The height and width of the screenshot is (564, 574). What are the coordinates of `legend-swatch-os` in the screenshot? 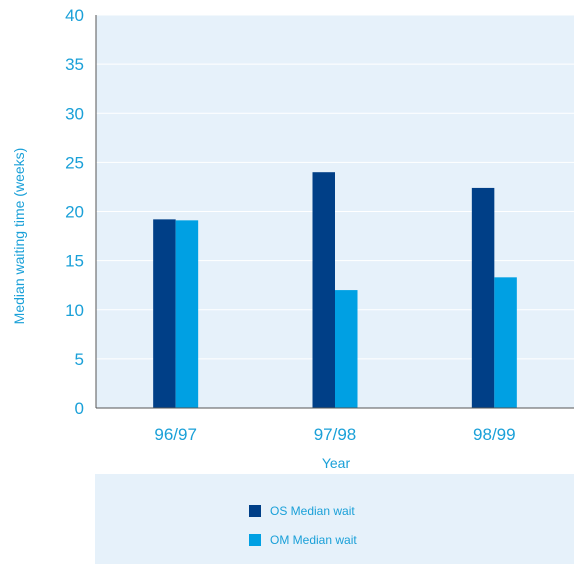 It's located at (255, 511).